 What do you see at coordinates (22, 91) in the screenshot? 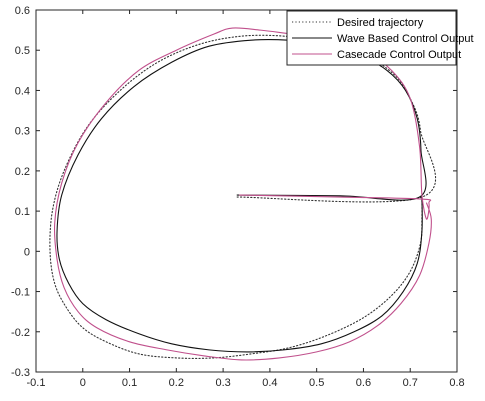
I see `y-tick-label: 0.4` at bounding box center [22, 91].